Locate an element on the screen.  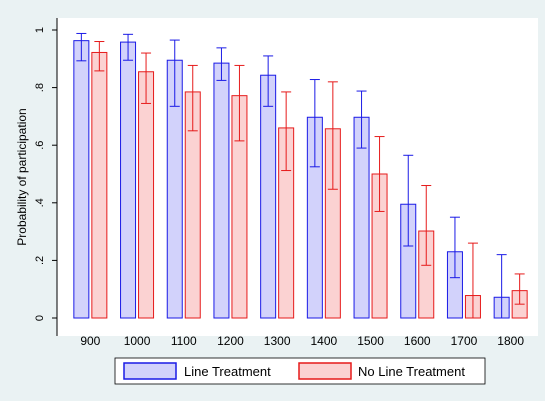
legend: Line Treatment No Line Treatment is located at coordinates (300, 371).